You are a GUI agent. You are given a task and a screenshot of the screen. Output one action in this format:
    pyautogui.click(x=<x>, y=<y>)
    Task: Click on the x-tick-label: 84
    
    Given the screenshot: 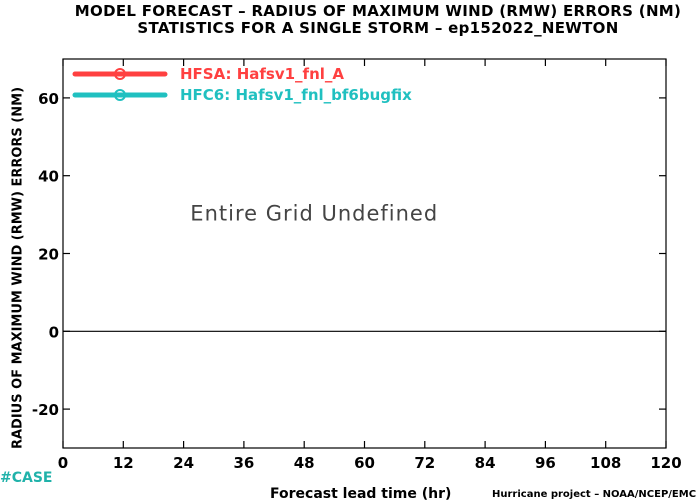 What is the action you would take?
    pyautogui.click(x=485, y=463)
    